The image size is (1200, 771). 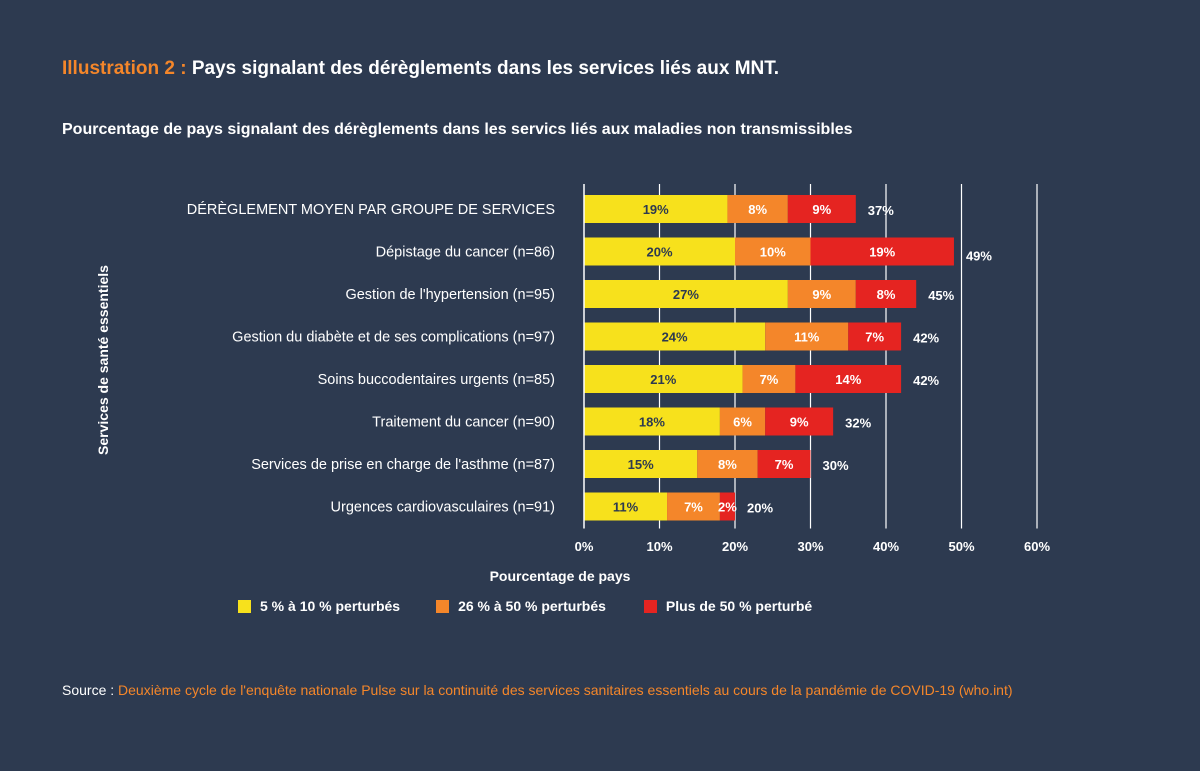 What do you see at coordinates (103, 360) in the screenshot?
I see `y-axis-title: Services de santé essentiels` at bounding box center [103, 360].